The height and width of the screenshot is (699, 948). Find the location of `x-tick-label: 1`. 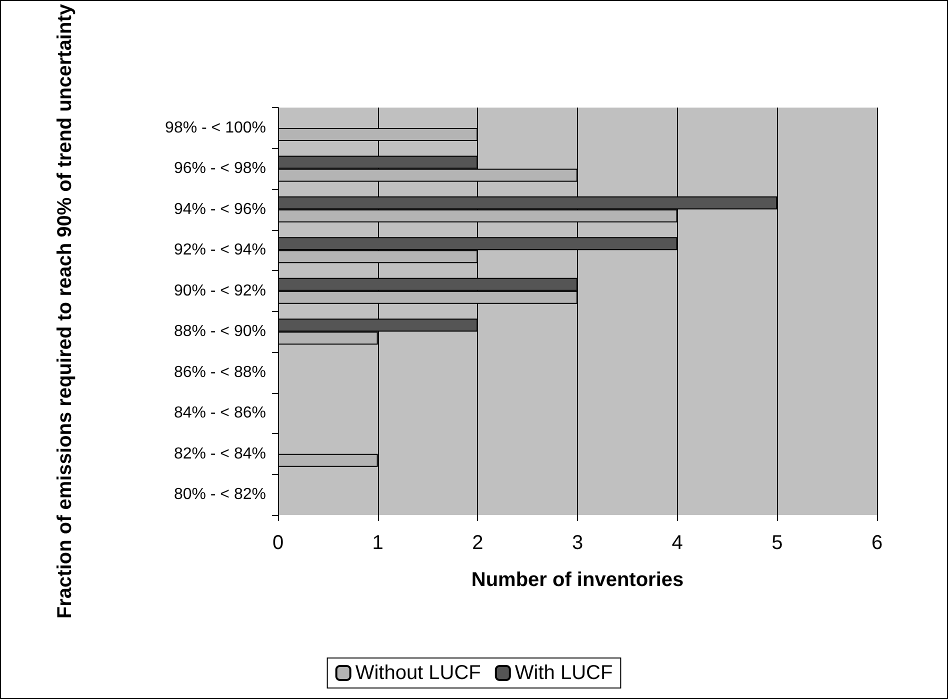

x-tick-label: 1 is located at coordinates (378, 543).